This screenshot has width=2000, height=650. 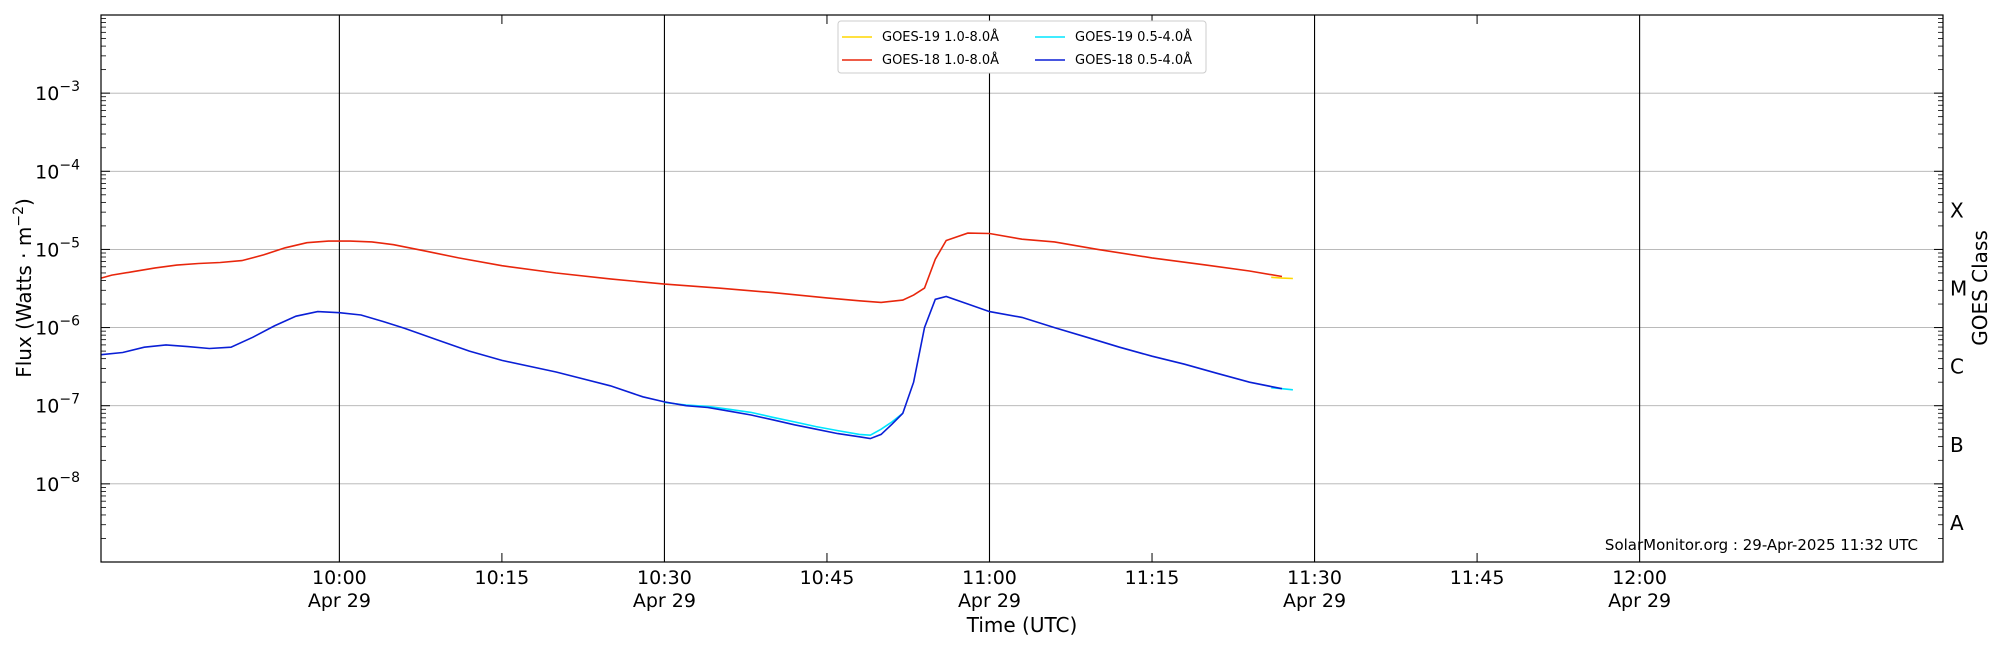 I want to click on y-tick-label: 10⁻⁶, so click(x=57, y=327).